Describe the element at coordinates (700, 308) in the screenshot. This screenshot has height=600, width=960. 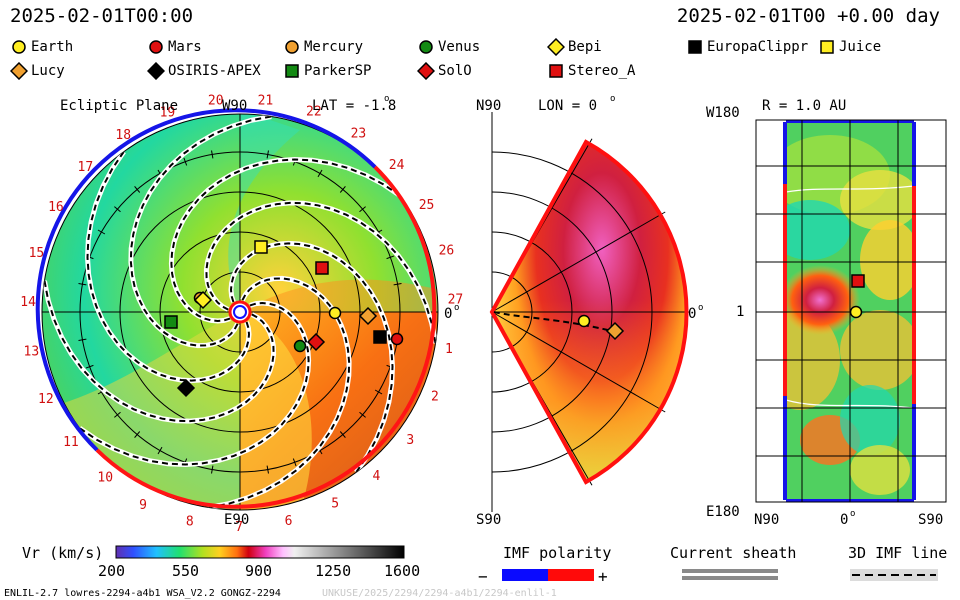
I see `meridional-degree-mark: o` at that location.